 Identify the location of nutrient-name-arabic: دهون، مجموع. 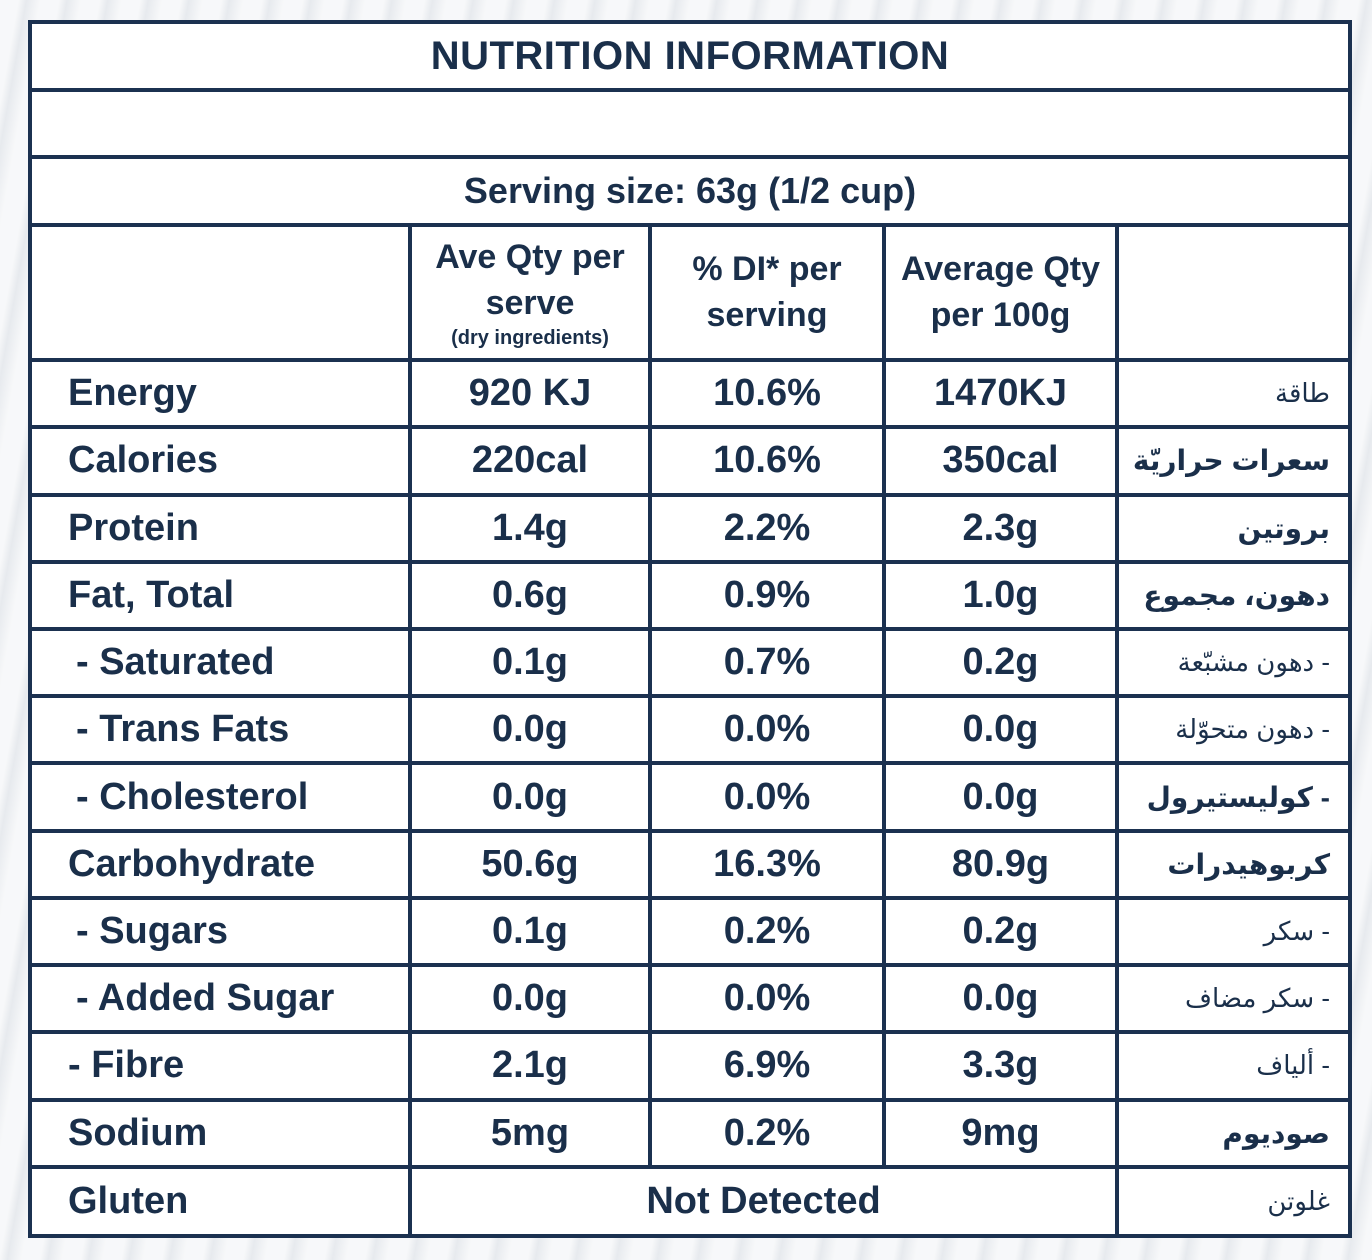
(1231, 595).